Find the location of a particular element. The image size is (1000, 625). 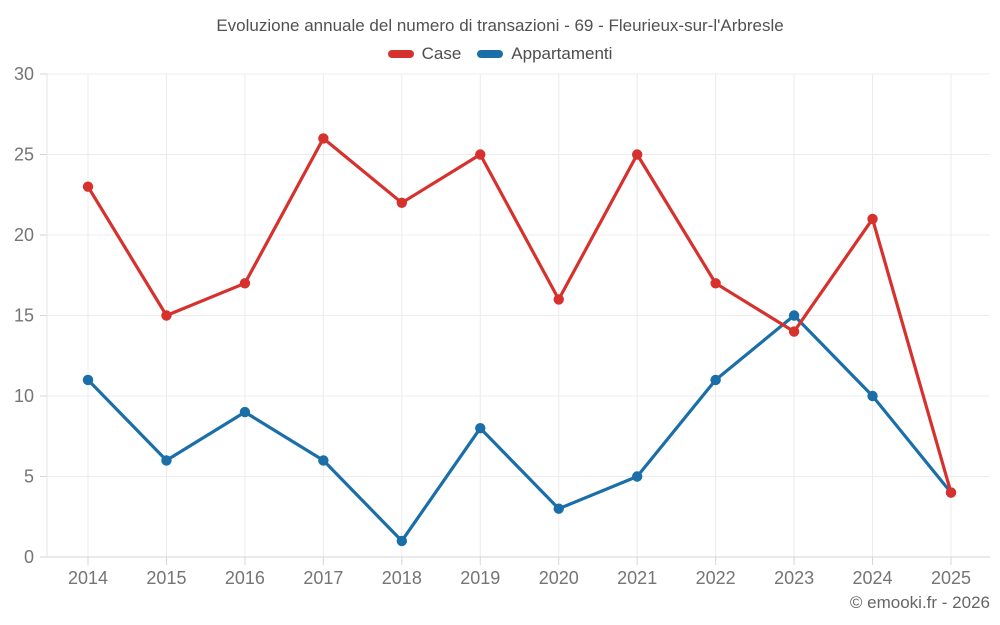

appartamenti-point-2024 is located at coordinates (872, 396).